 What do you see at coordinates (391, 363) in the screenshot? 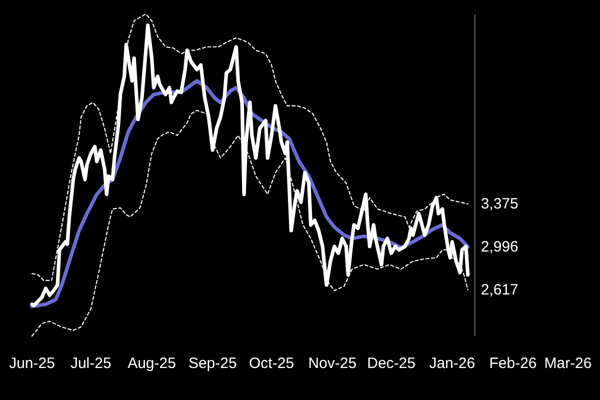
I see `x-tick-label: Dec-25` at bounding box center [391, 363].